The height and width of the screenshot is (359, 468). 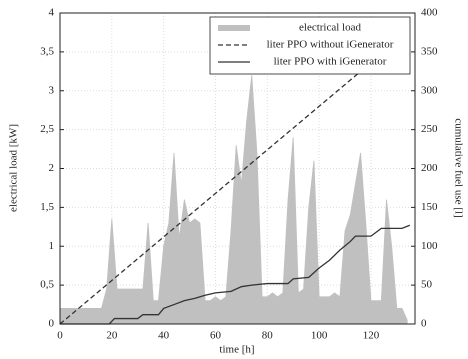 What do you see at coordinates (164, 336) in the screenshot?
I see `x-tick-label: 40` at bounding box center [164, 336].